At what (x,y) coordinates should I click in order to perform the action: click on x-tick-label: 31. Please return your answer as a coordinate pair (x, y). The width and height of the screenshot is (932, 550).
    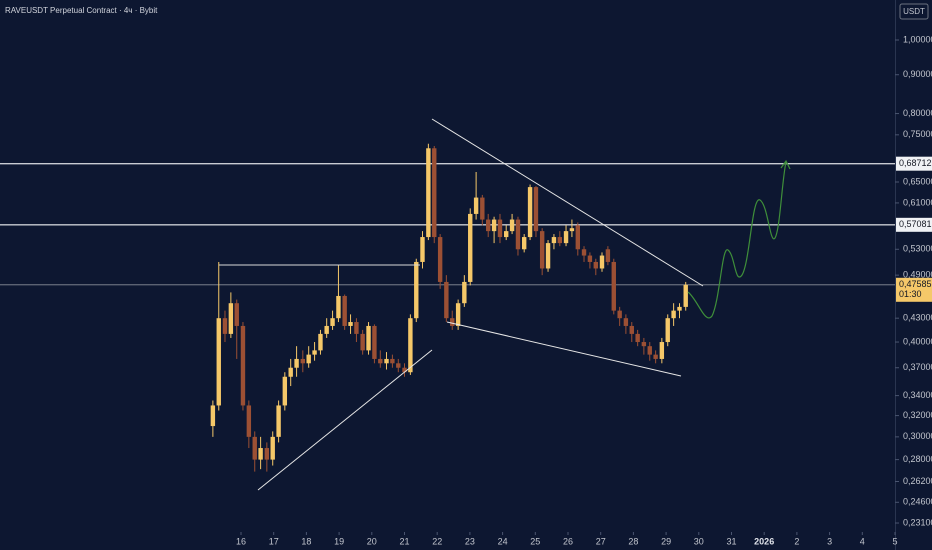
    Looking at the image, I should click on (731, 541).